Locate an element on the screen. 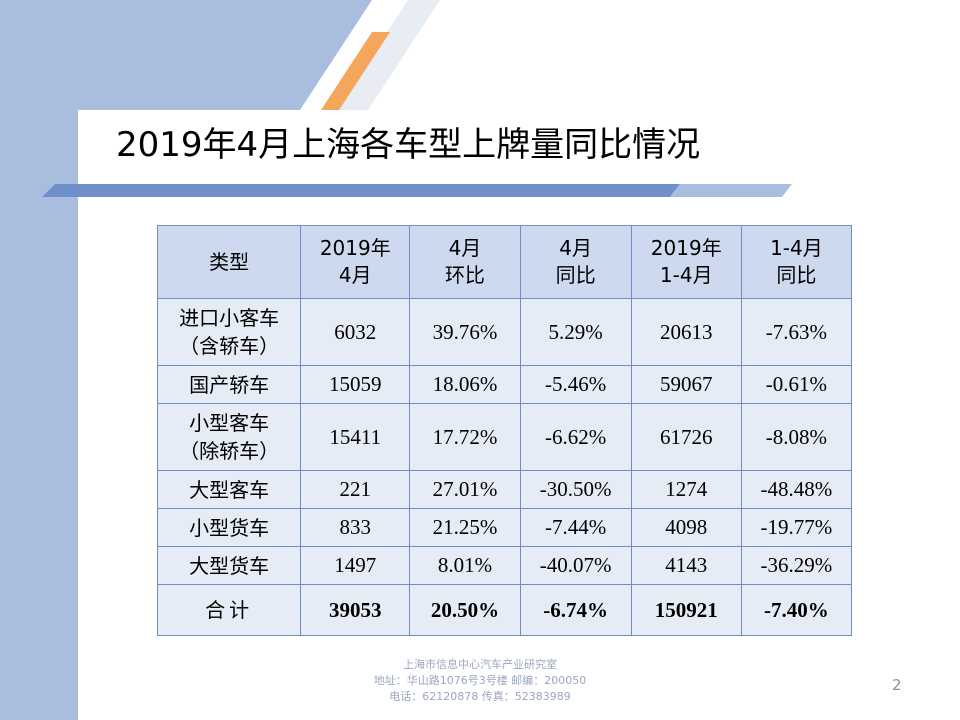  cell-apr-yoy: -5.46% is located at coordinates (575, 384).